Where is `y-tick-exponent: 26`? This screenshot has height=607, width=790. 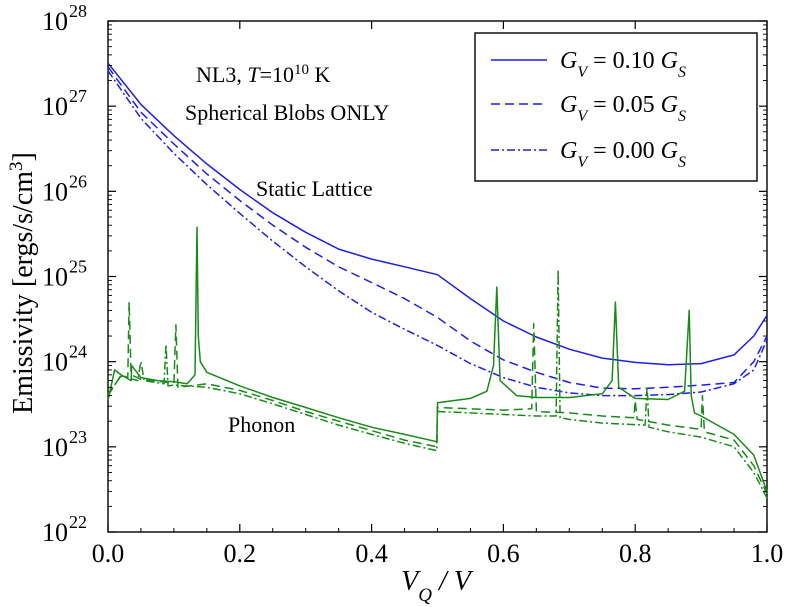
y-tick-exponent: 26 is located at coordinates (78, 181).